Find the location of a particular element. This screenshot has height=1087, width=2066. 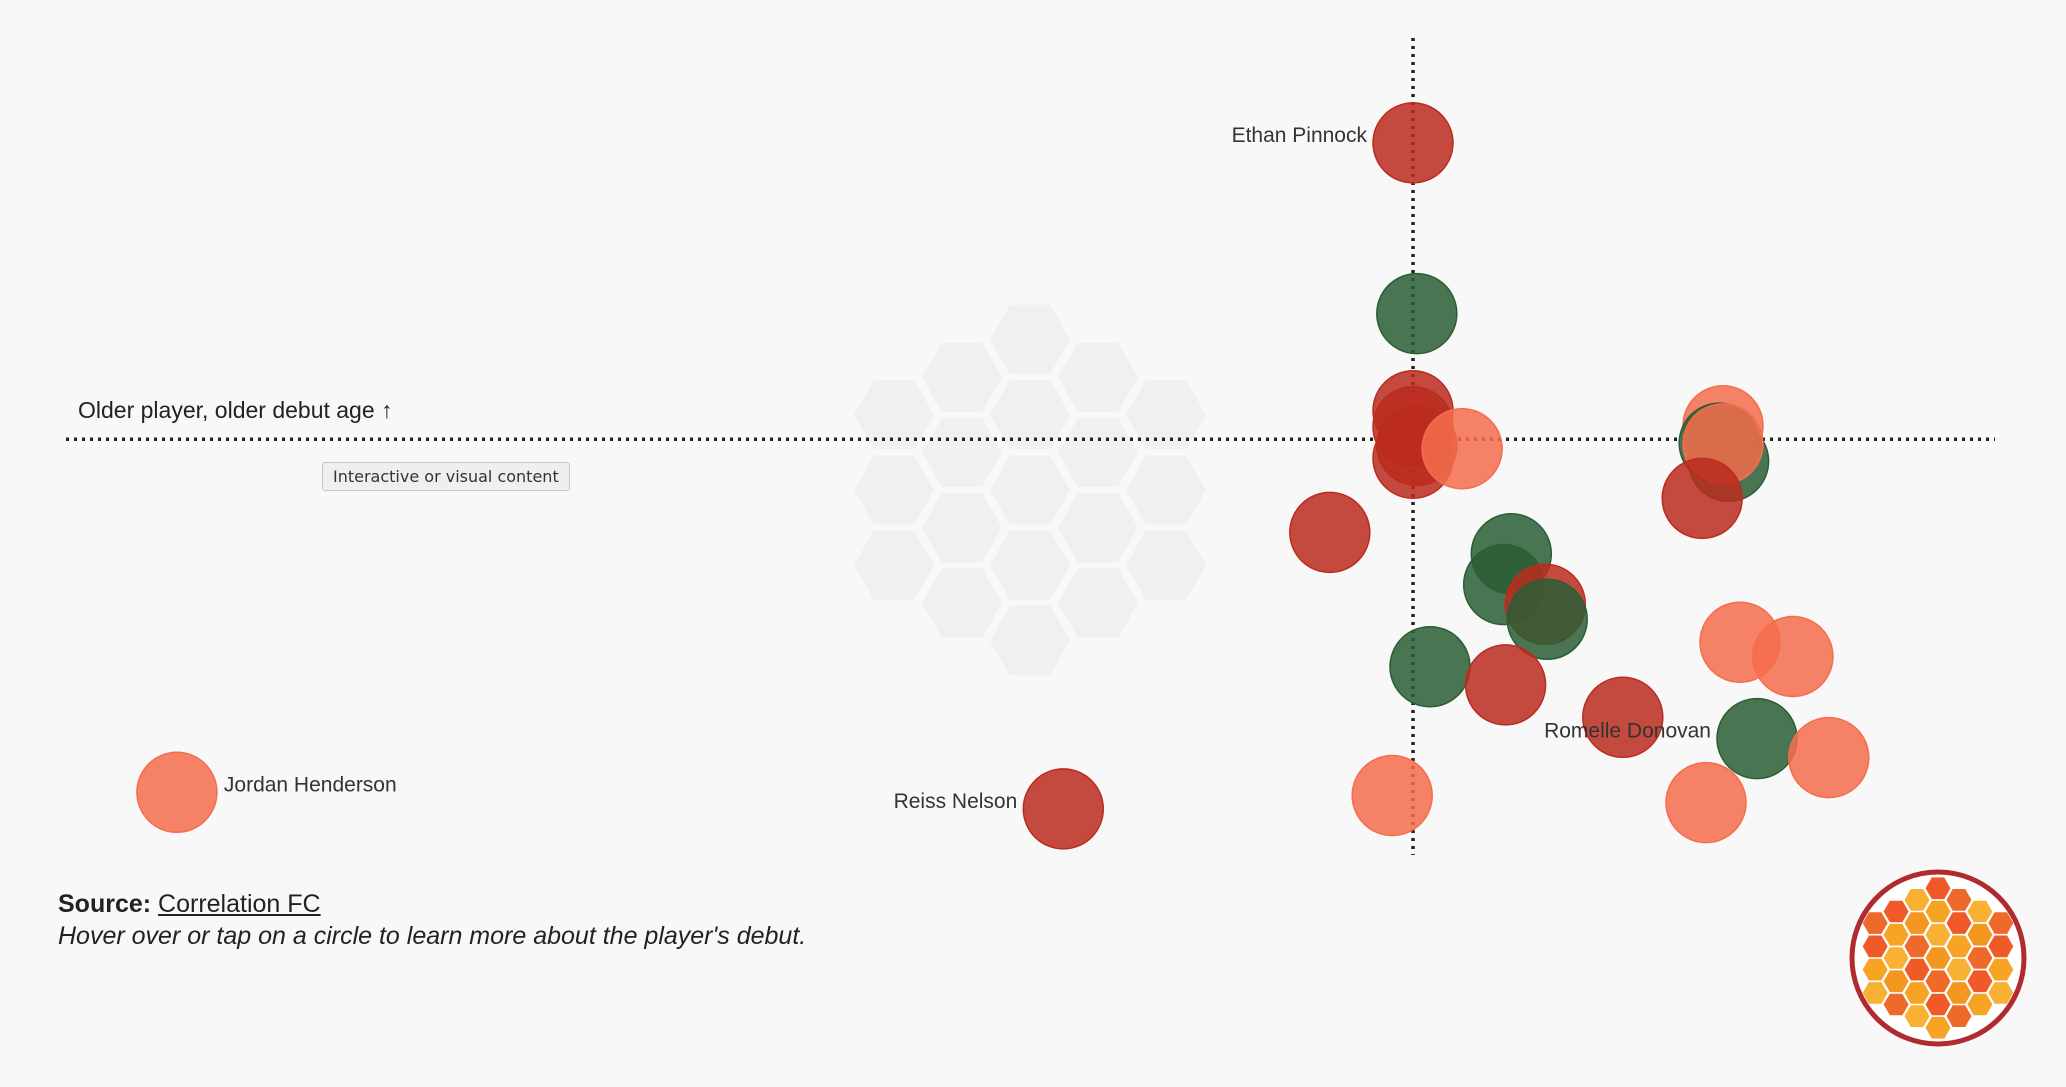

interactive-content-notice: Interactive or visual content is located at coordinates (446, 476).